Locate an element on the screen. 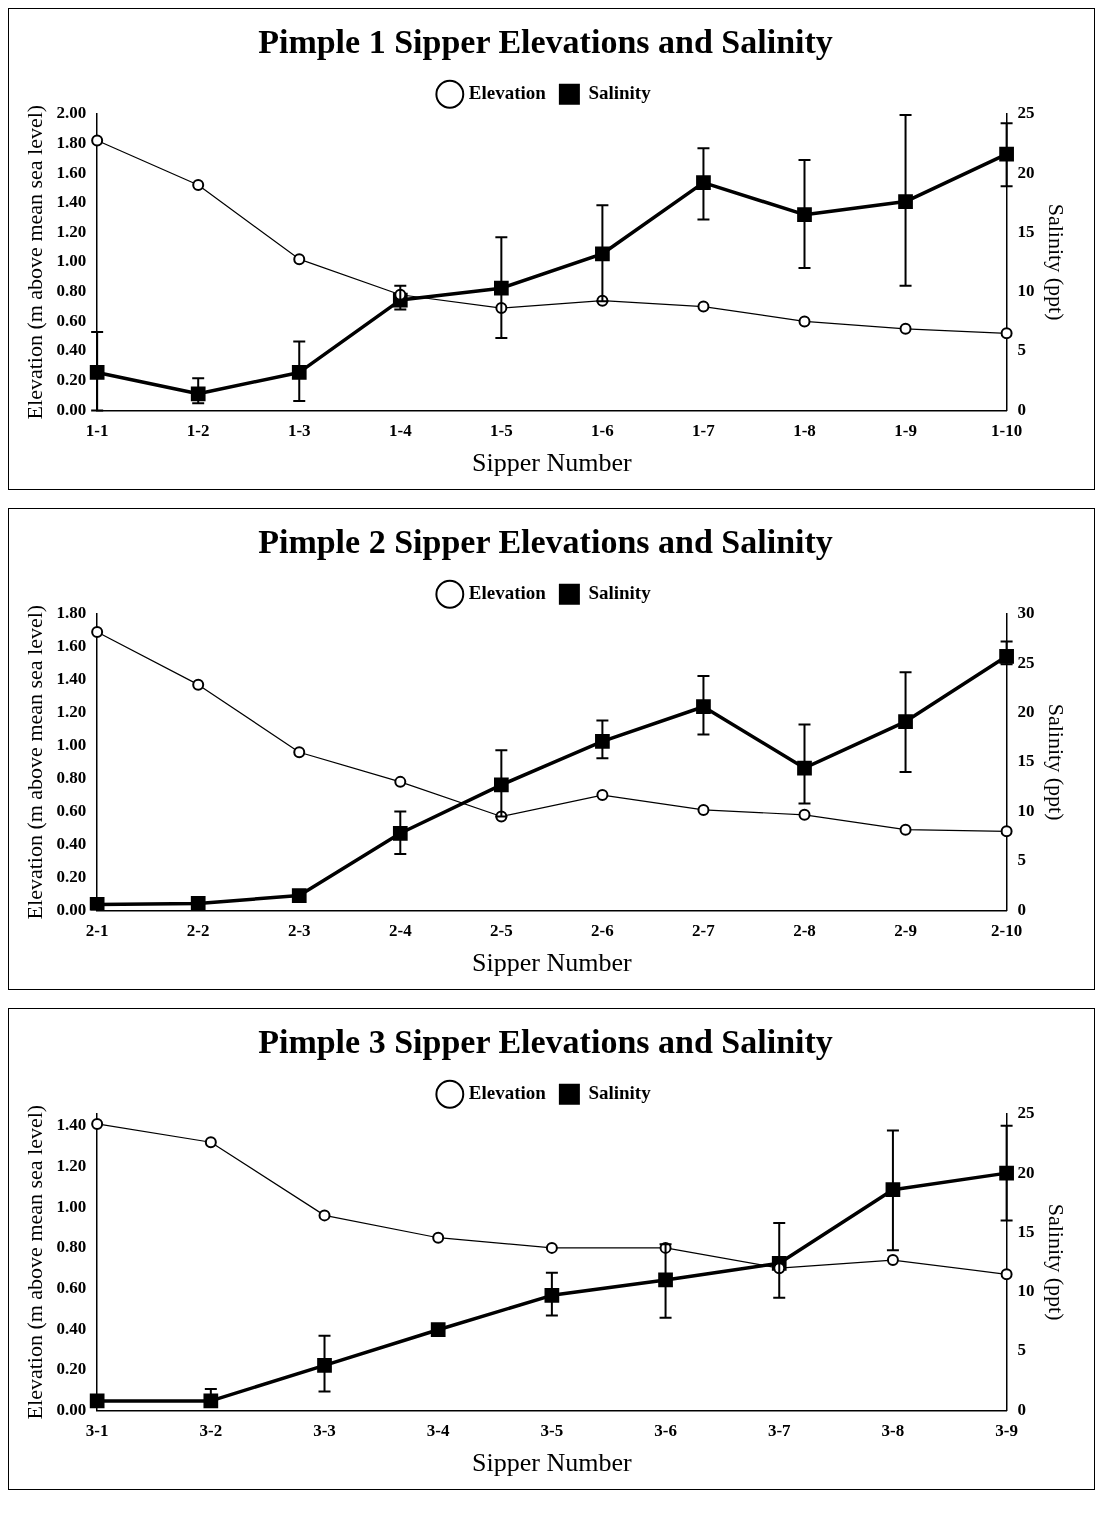 The height and width of the screenshot is (1518, 1107). x-axis-title: Sipper Number is located at coordinates (552, 963).